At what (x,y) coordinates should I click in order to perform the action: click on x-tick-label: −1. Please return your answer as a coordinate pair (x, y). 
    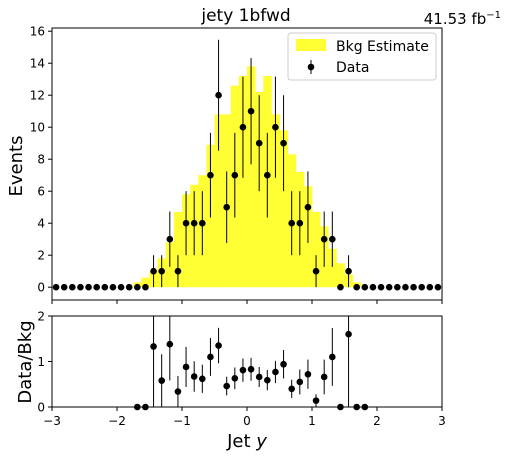
    Looking at the image, I should click on (182, 421).